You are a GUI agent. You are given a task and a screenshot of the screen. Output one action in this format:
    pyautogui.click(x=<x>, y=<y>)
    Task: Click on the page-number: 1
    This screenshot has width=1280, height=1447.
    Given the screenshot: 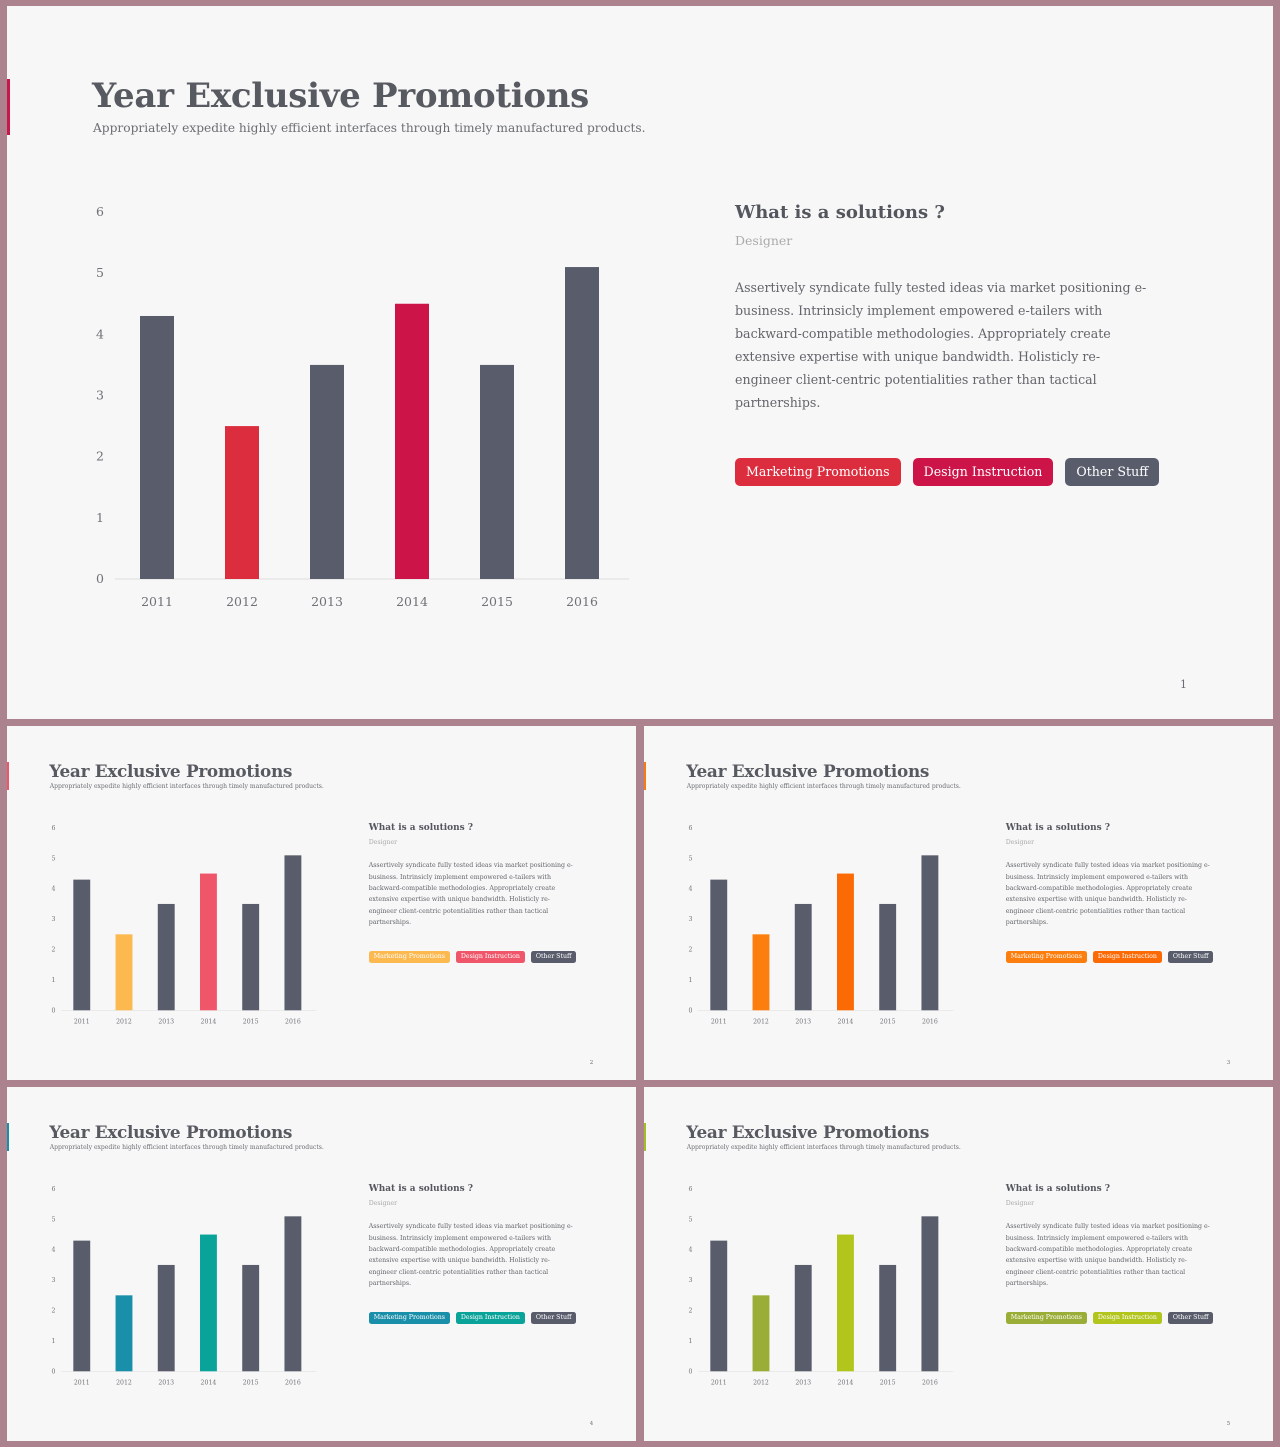 What is the action you would take?
    pyautogui.click(x=1183, y=684)
    